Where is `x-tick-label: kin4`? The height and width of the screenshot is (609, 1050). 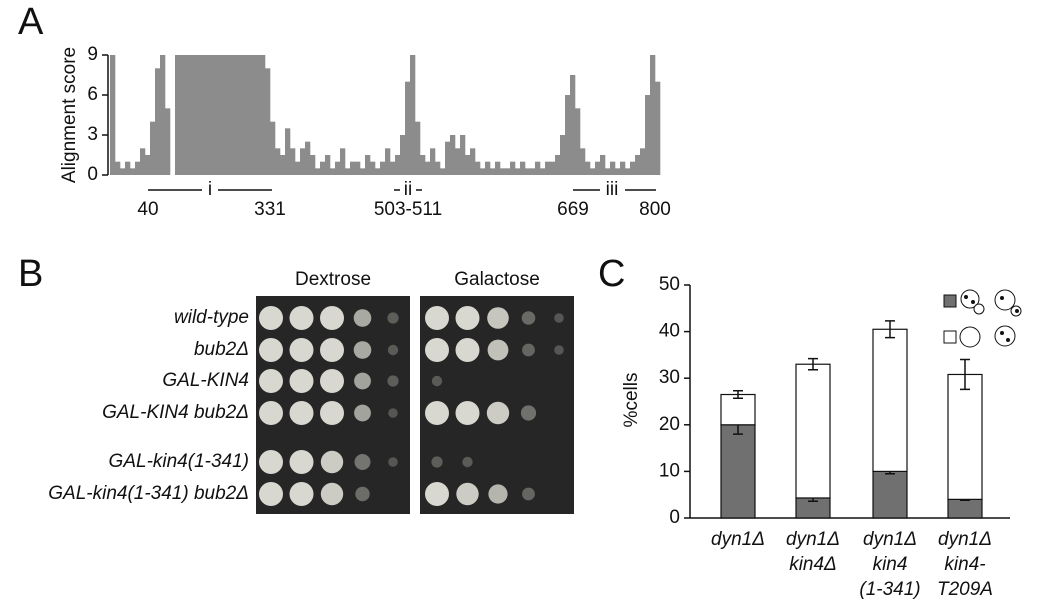 x-tick-label: kin4 is located at coordinates (890, 564).